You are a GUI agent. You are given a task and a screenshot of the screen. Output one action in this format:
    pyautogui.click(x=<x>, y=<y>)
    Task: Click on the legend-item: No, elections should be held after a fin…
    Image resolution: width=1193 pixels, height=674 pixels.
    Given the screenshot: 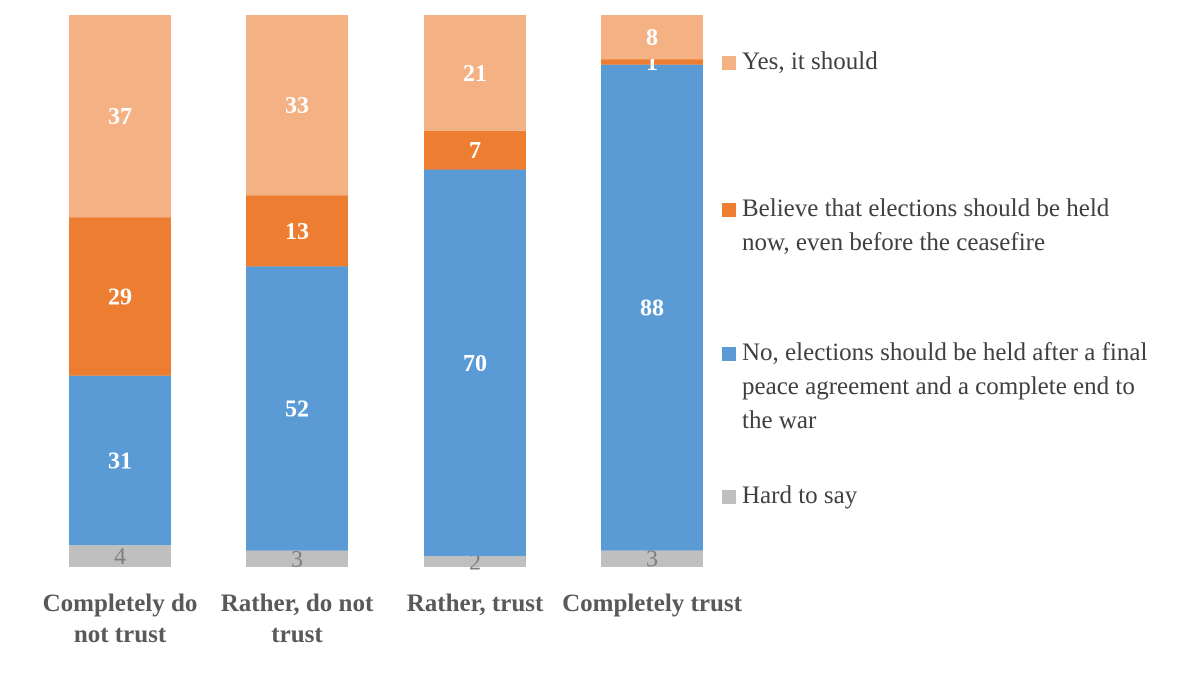 What is the action you would take?
    pyautogui.click(x=937, y=387)
    